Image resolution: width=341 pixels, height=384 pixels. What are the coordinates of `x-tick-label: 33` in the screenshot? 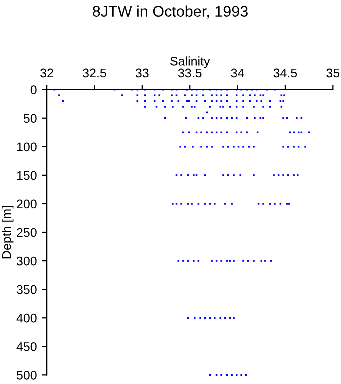 It's located at (142, 73).